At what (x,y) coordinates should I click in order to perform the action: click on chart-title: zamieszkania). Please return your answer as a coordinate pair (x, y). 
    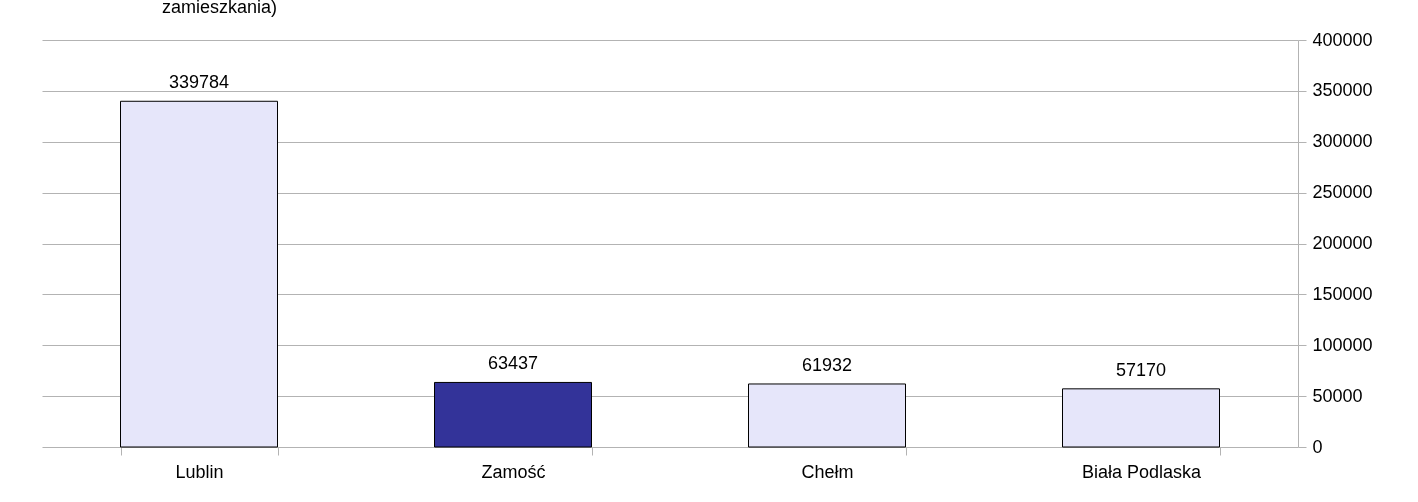
    Looking at the image, I should click on (220, 8).